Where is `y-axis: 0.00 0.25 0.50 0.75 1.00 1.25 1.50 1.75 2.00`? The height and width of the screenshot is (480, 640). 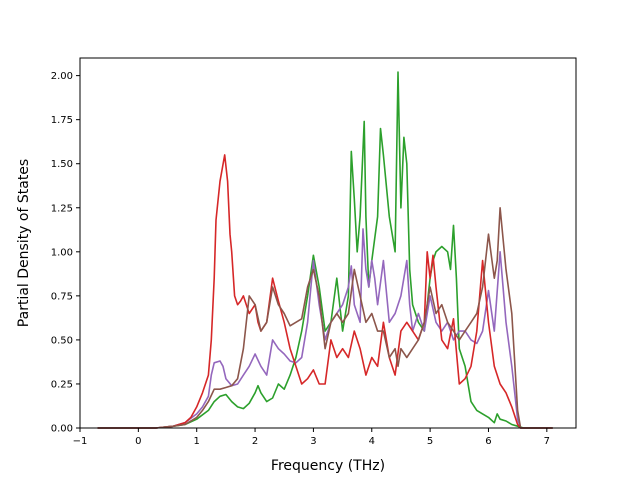 y-axis: 0.00 0.25 0.50 0.75 1.00 1.25 1.50 1.75 2.00 is located at coordinates (65, 253).